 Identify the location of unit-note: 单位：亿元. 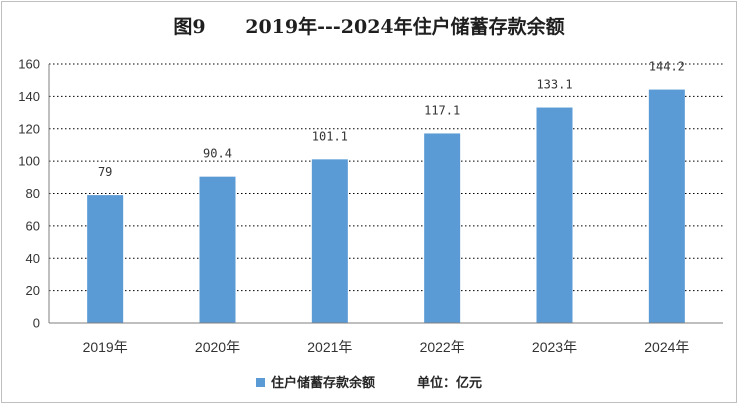
(450, 383).